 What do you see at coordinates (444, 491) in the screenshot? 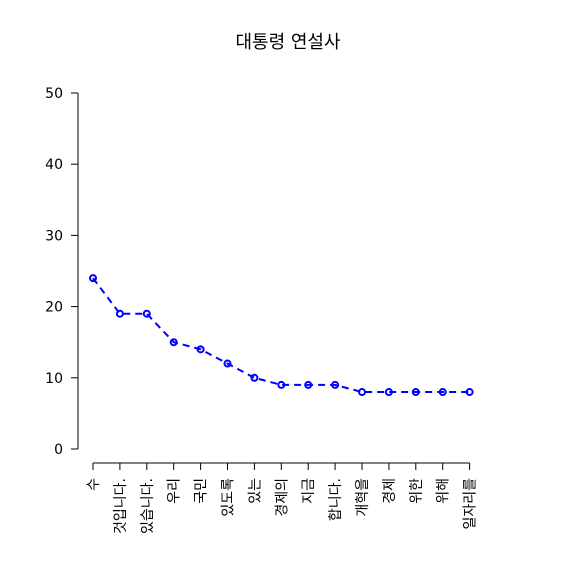
I see `x-tick-label: 위해` at bounding box center [444, 491].